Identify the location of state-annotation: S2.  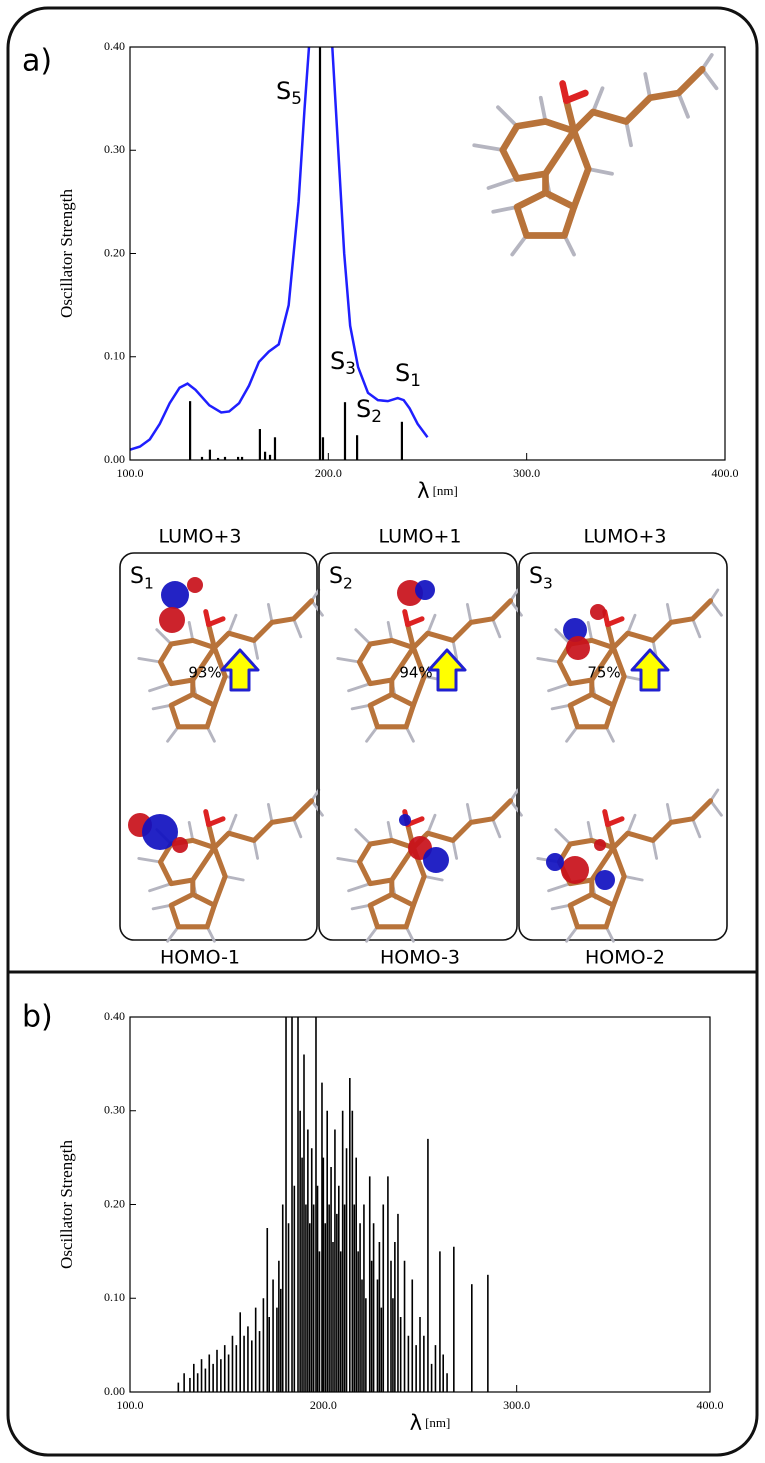
(369, 410).